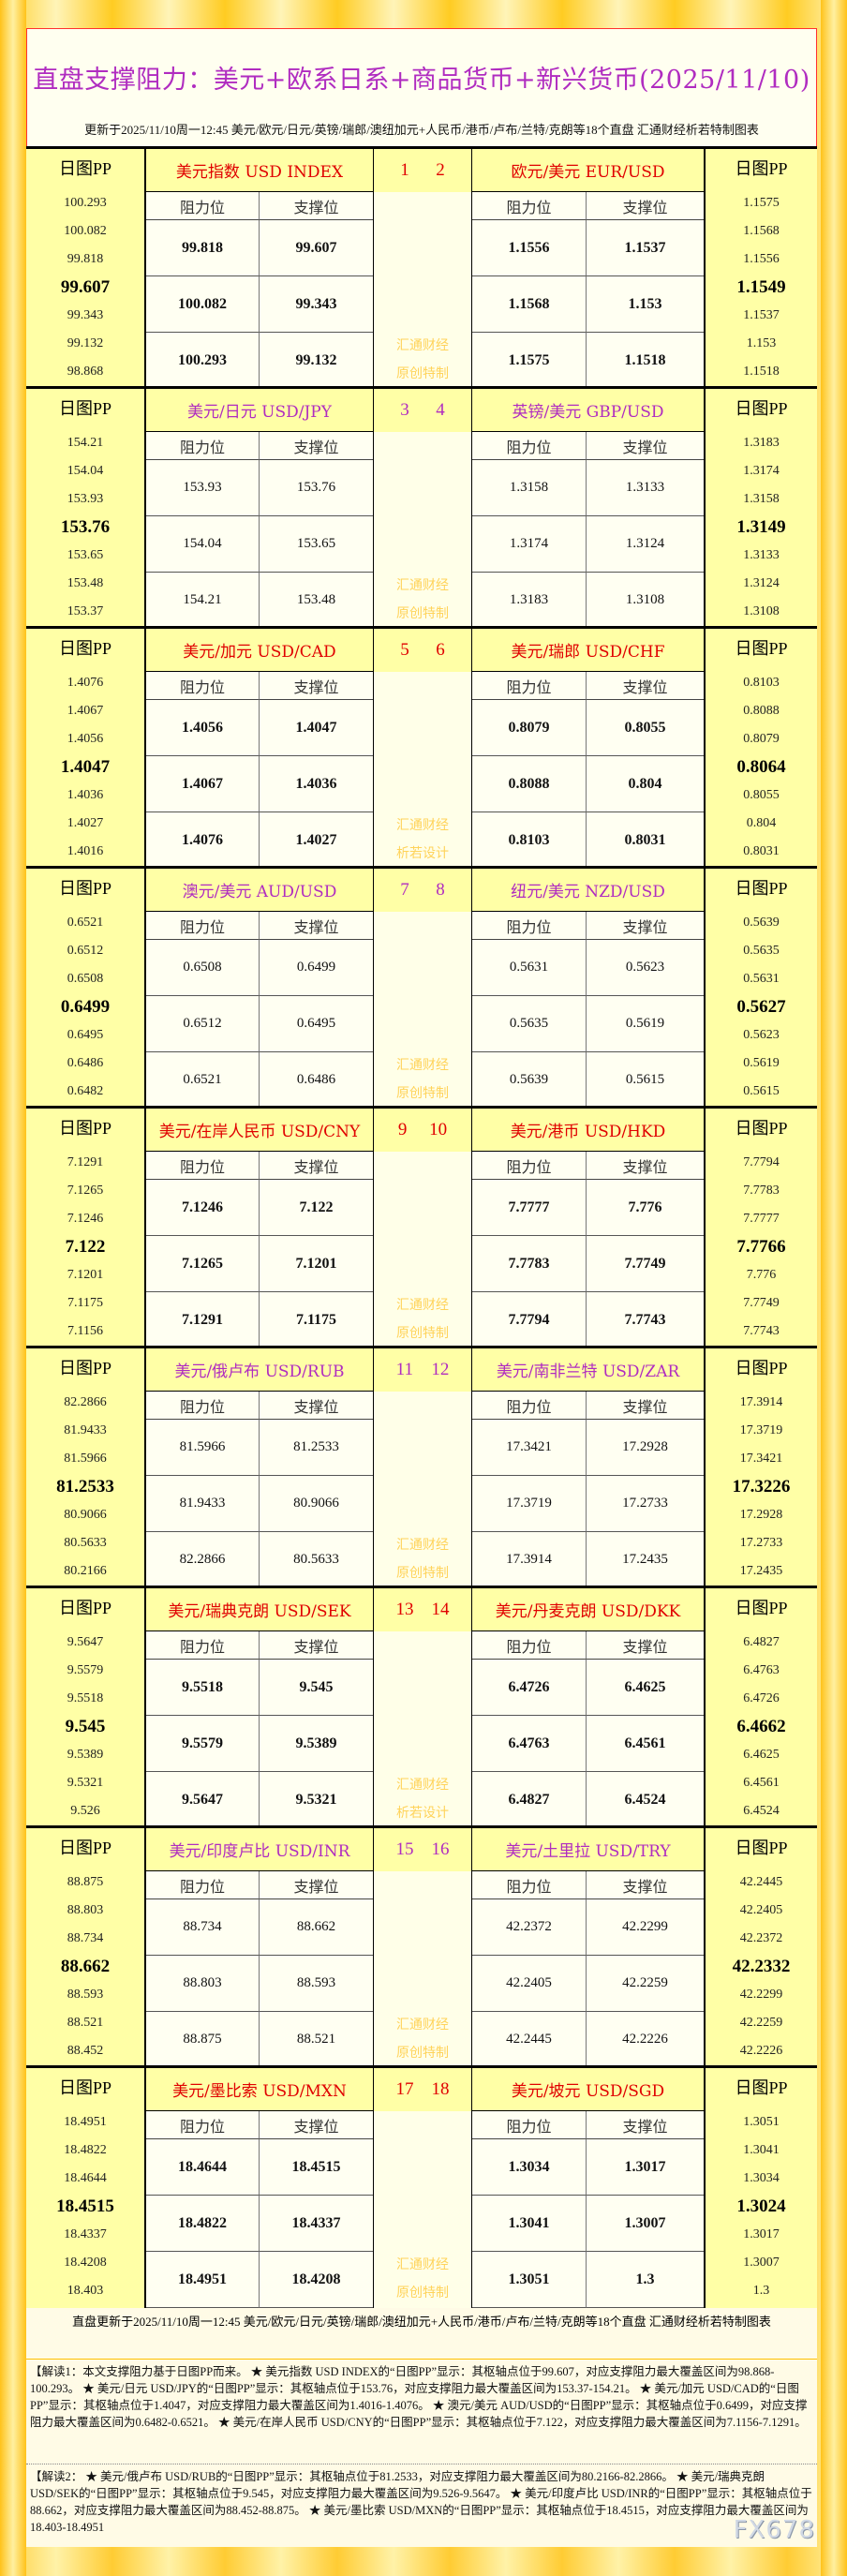 This screenshot has height=2576, width=847. Describe the element at coordinates (761, 1882) in the screenshot. I see `pivot-level-value: 42.2445` at that location.